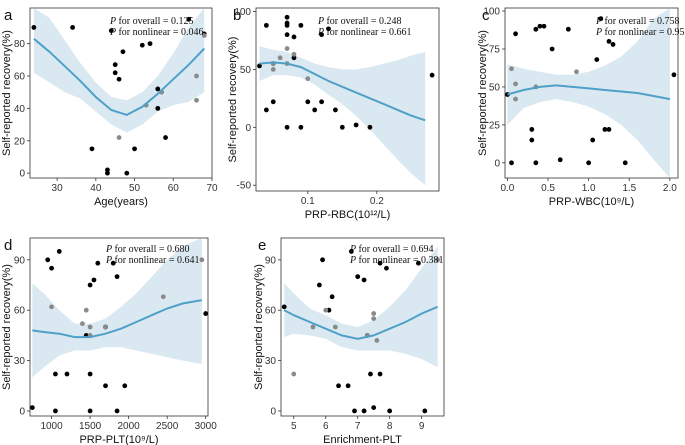 This screenshot has width=685, height=445. What do you see at coordinates (362, 439) in the screenshot?
I see `x-axis-title: Enrichment-PLT` at bounding box center [362, 439].